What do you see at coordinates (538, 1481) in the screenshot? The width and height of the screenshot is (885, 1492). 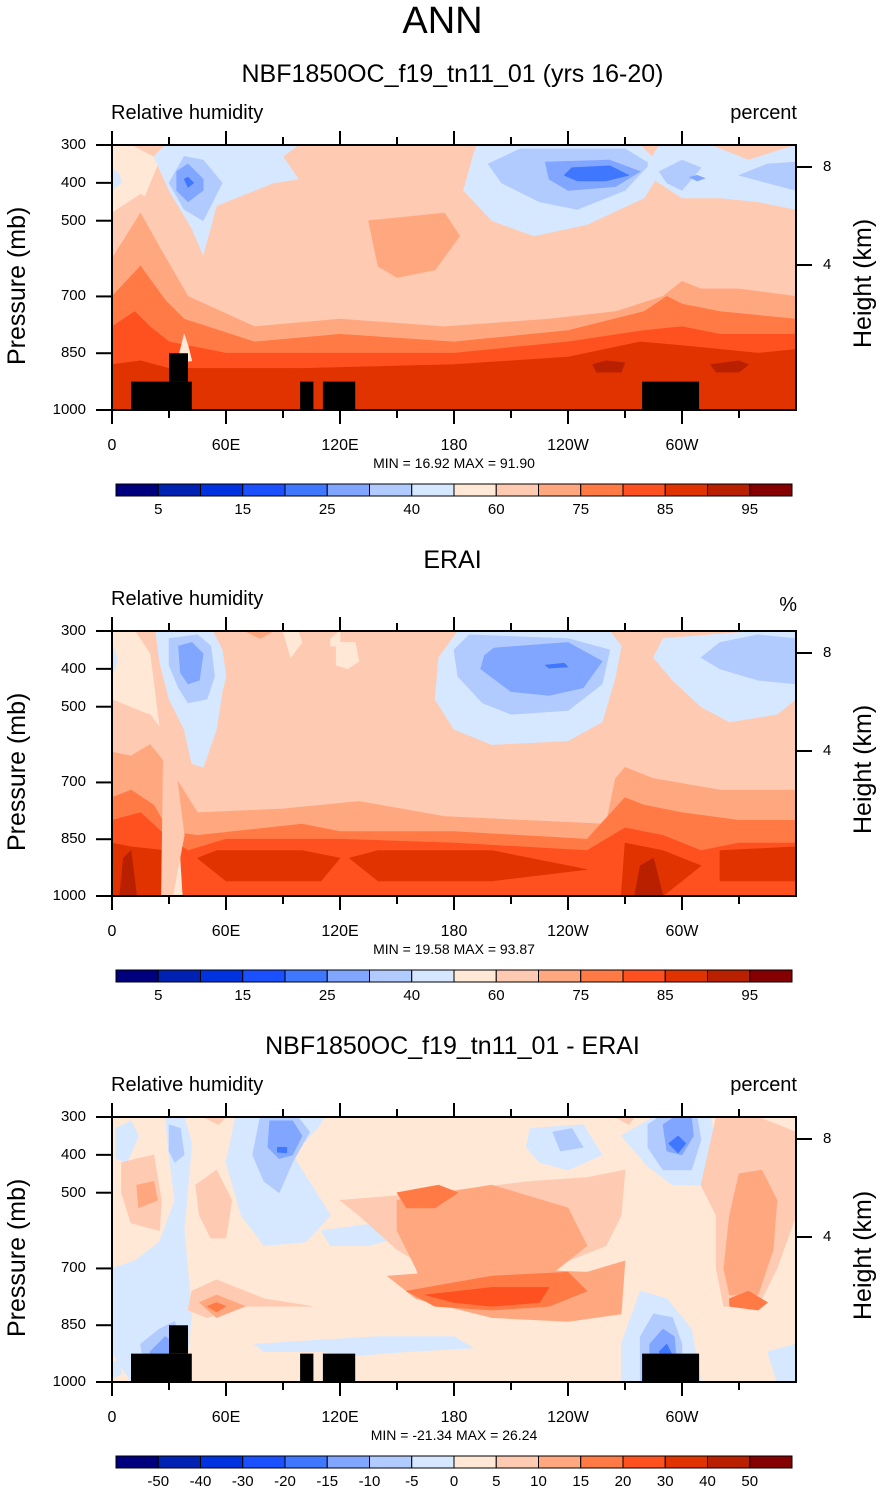 I see `colorbar-label: 10` at bounding box center [538, 1481].